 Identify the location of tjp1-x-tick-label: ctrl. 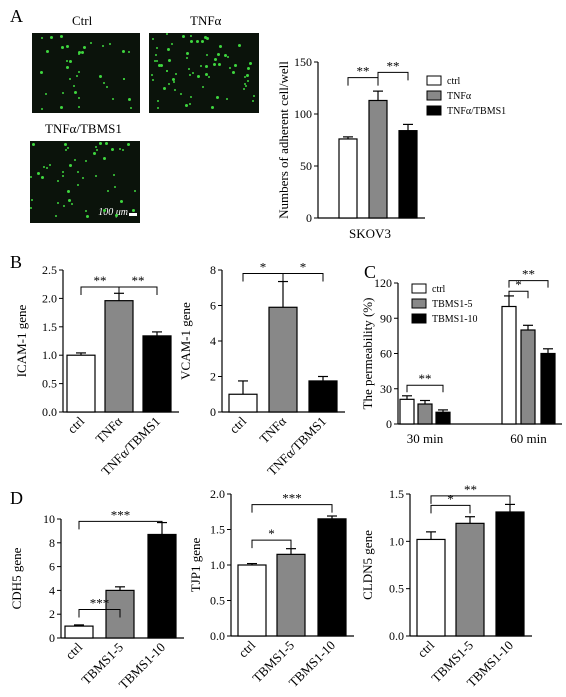
(246, 648).